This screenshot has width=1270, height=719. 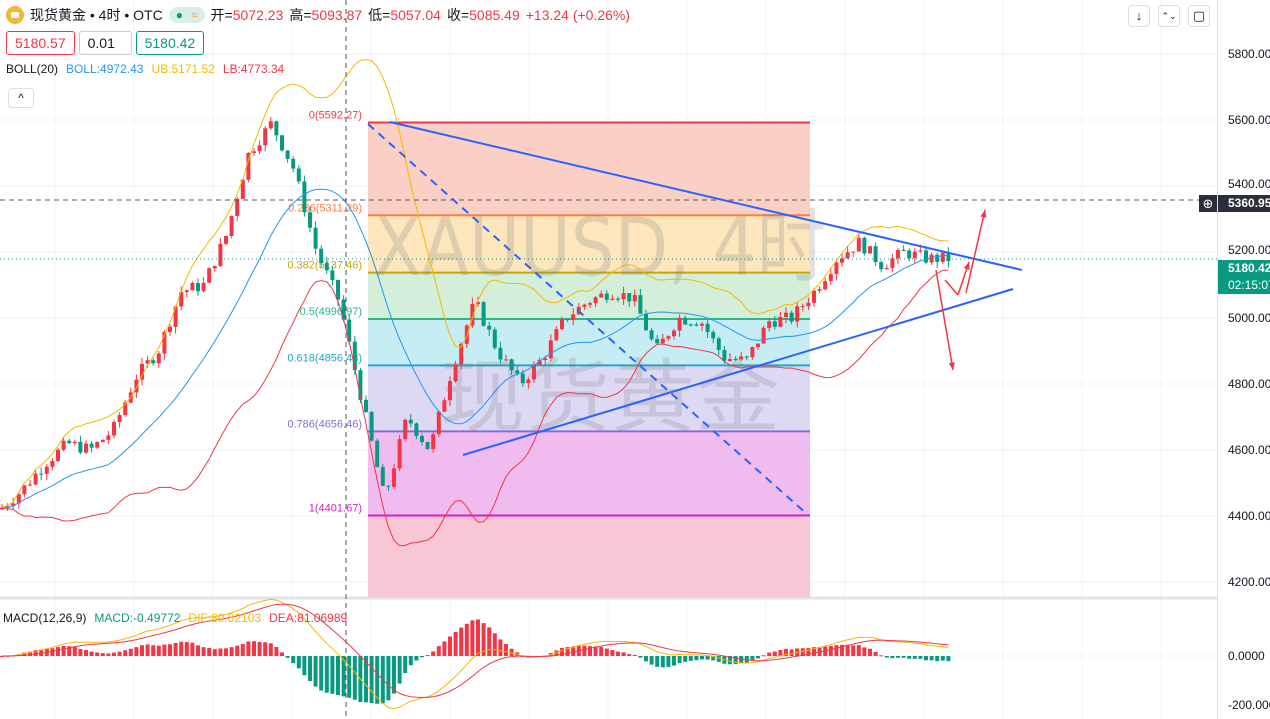 What do you see at coordinates (105, 43) in the screenshot?
I see `quantity-input: 0.01` at bounding box center [105, 43].